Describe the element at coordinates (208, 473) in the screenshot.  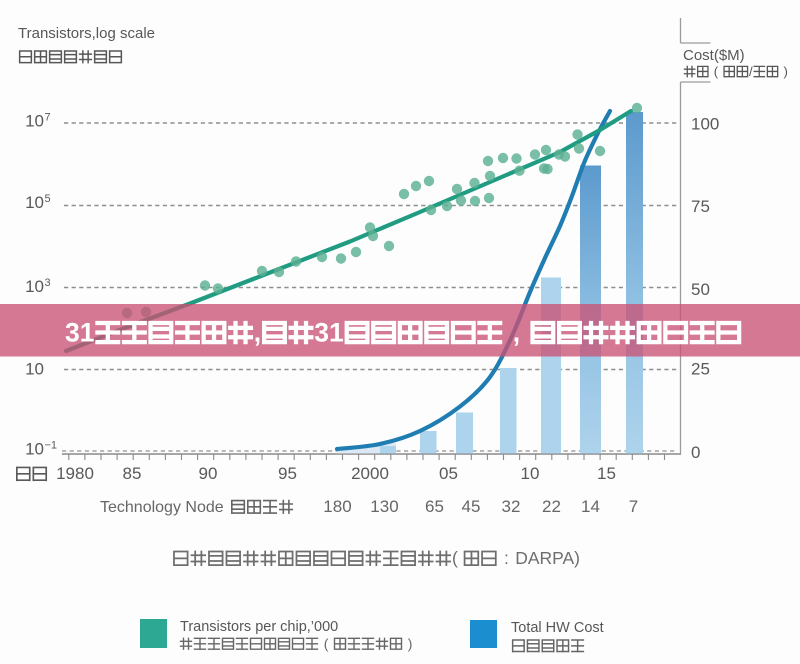
I see `svg-text: 90` at that location.